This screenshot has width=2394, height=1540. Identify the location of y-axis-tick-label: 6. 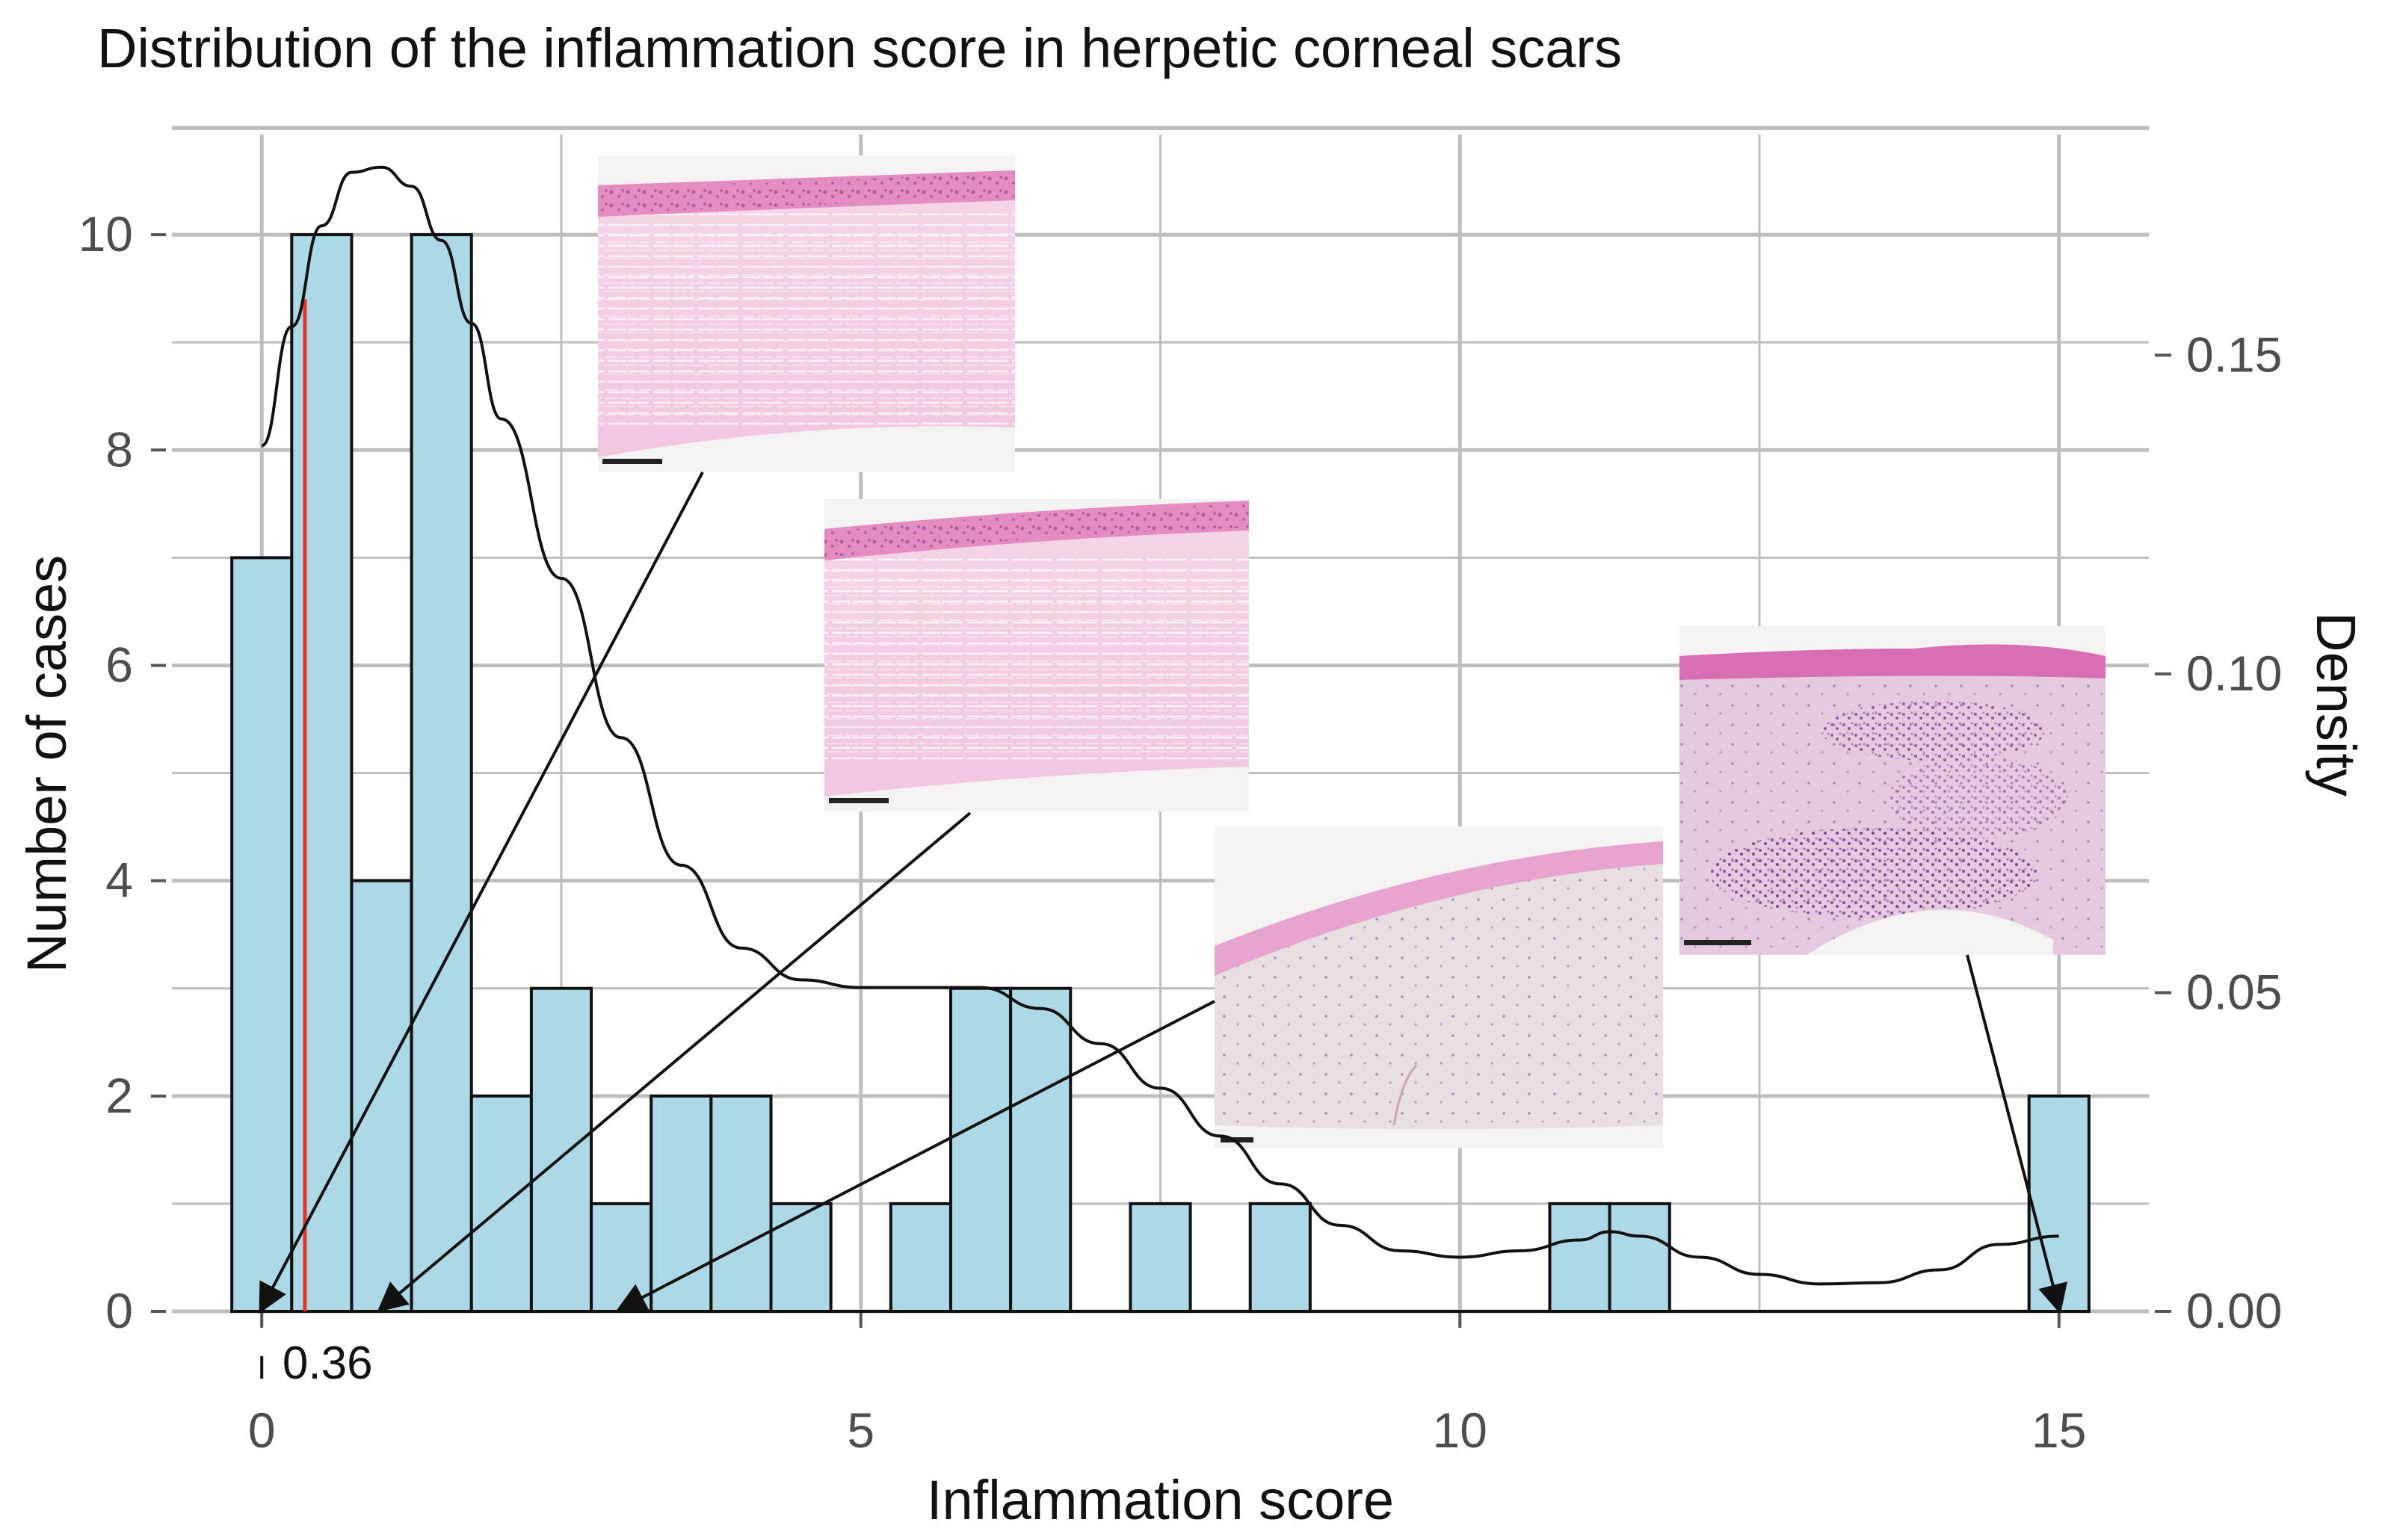
(119, 664).